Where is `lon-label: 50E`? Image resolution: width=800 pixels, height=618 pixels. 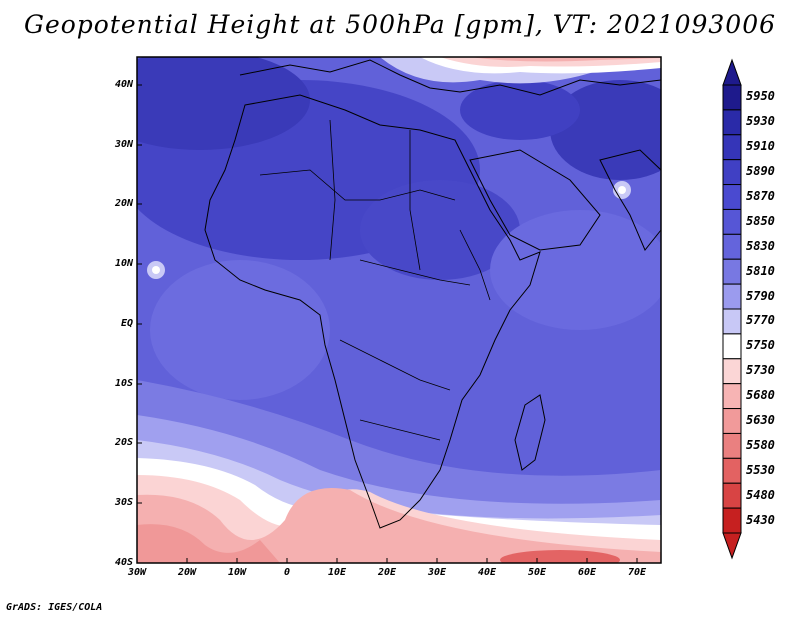
lon-label: 50E is located at coordinates (537, 572).